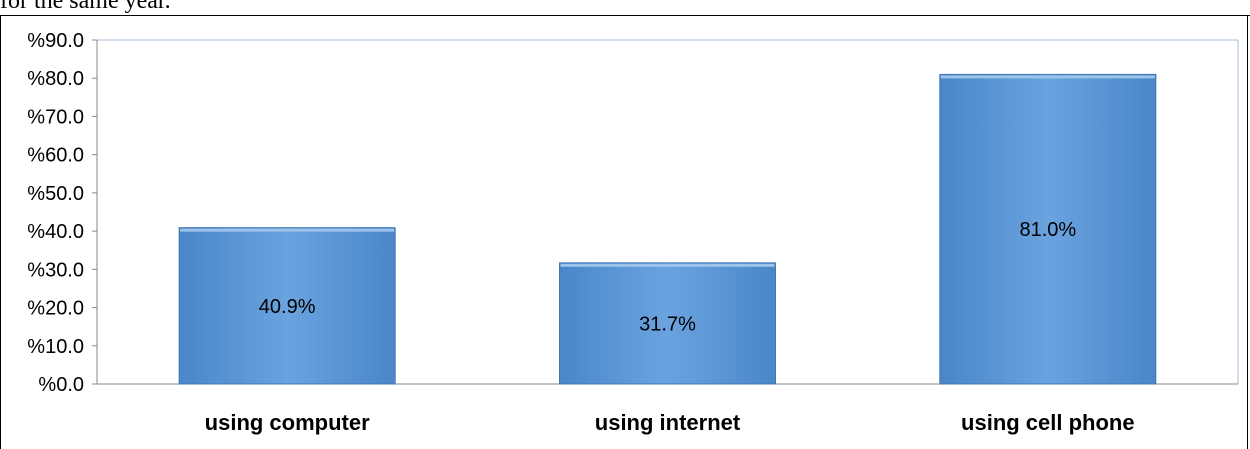 The image size is (1250, 449). I want to click on y-tick-label: %20.0, so click(55, 309).